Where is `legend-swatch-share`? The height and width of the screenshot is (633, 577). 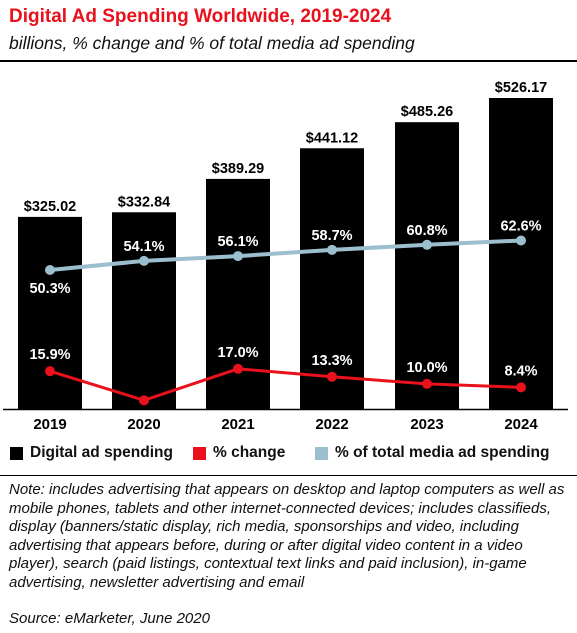 legend-swatch-share is located at coordinates (321, 453).